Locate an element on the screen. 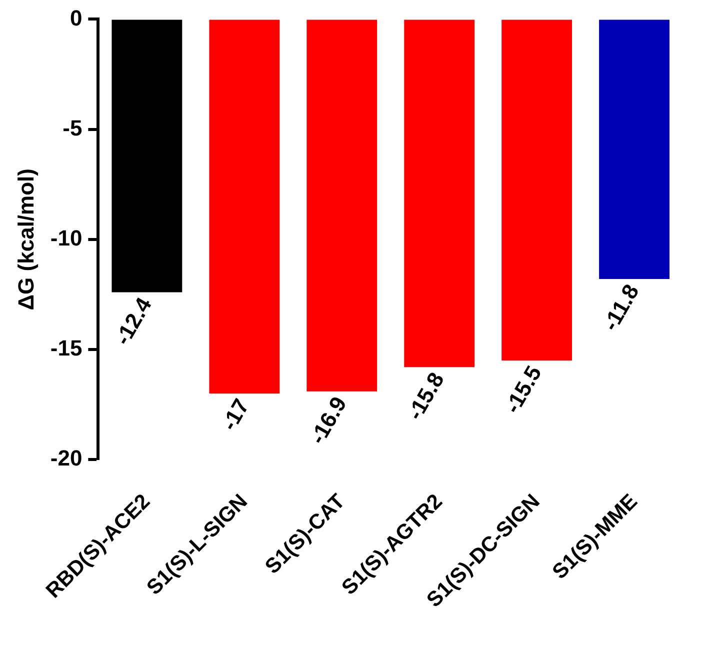  y-tick-label: -10 is located at coordinates (66, 237).